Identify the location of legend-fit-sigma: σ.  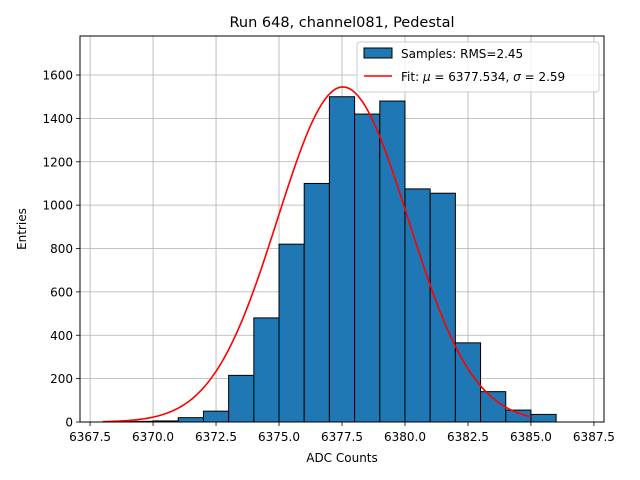
(517, 77).